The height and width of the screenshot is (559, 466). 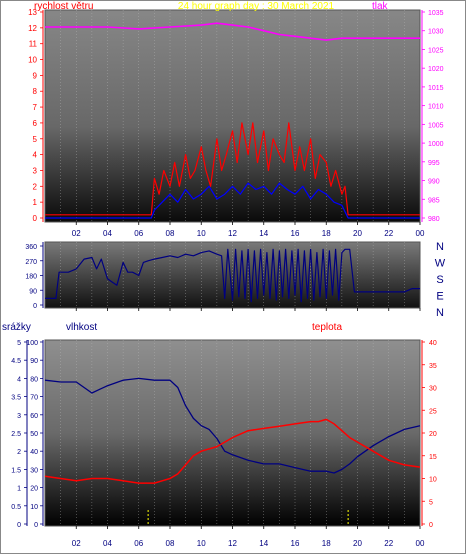 What do you see at coordinates (33, 44) in the screenshot?
I see `top-left-tick-label: 11` at bounding box center [33, 44].